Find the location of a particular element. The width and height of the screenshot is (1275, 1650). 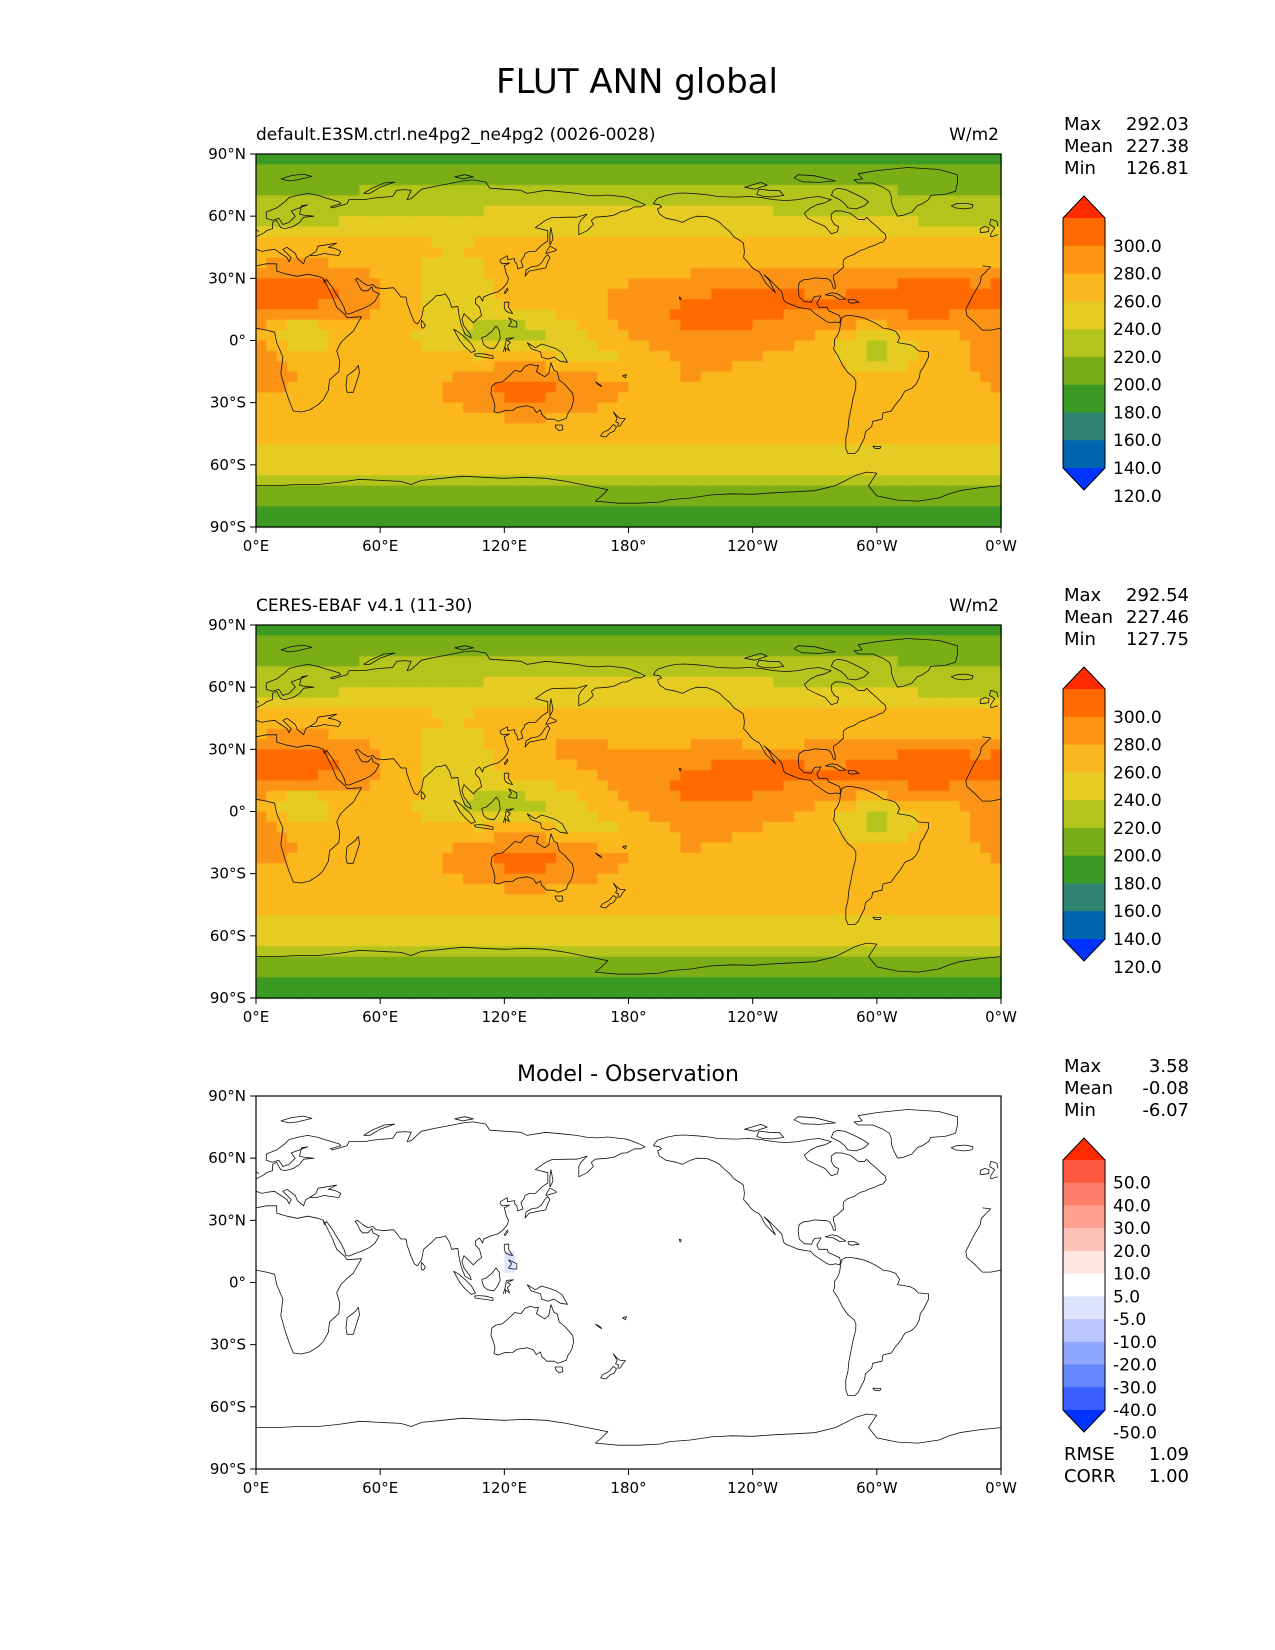

x-tick-label: 60°W is located at coordinates (877, 546).